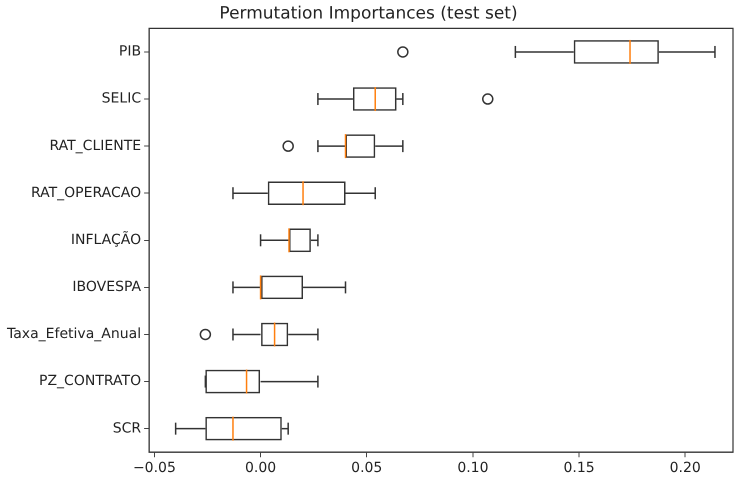 Image resolution: width=735 pixels, height=484 pixels. What do you see at coordinates (127, 428) in the screenshot?
I see `y-tick-label: SCR` at bounding box center [127, 428].